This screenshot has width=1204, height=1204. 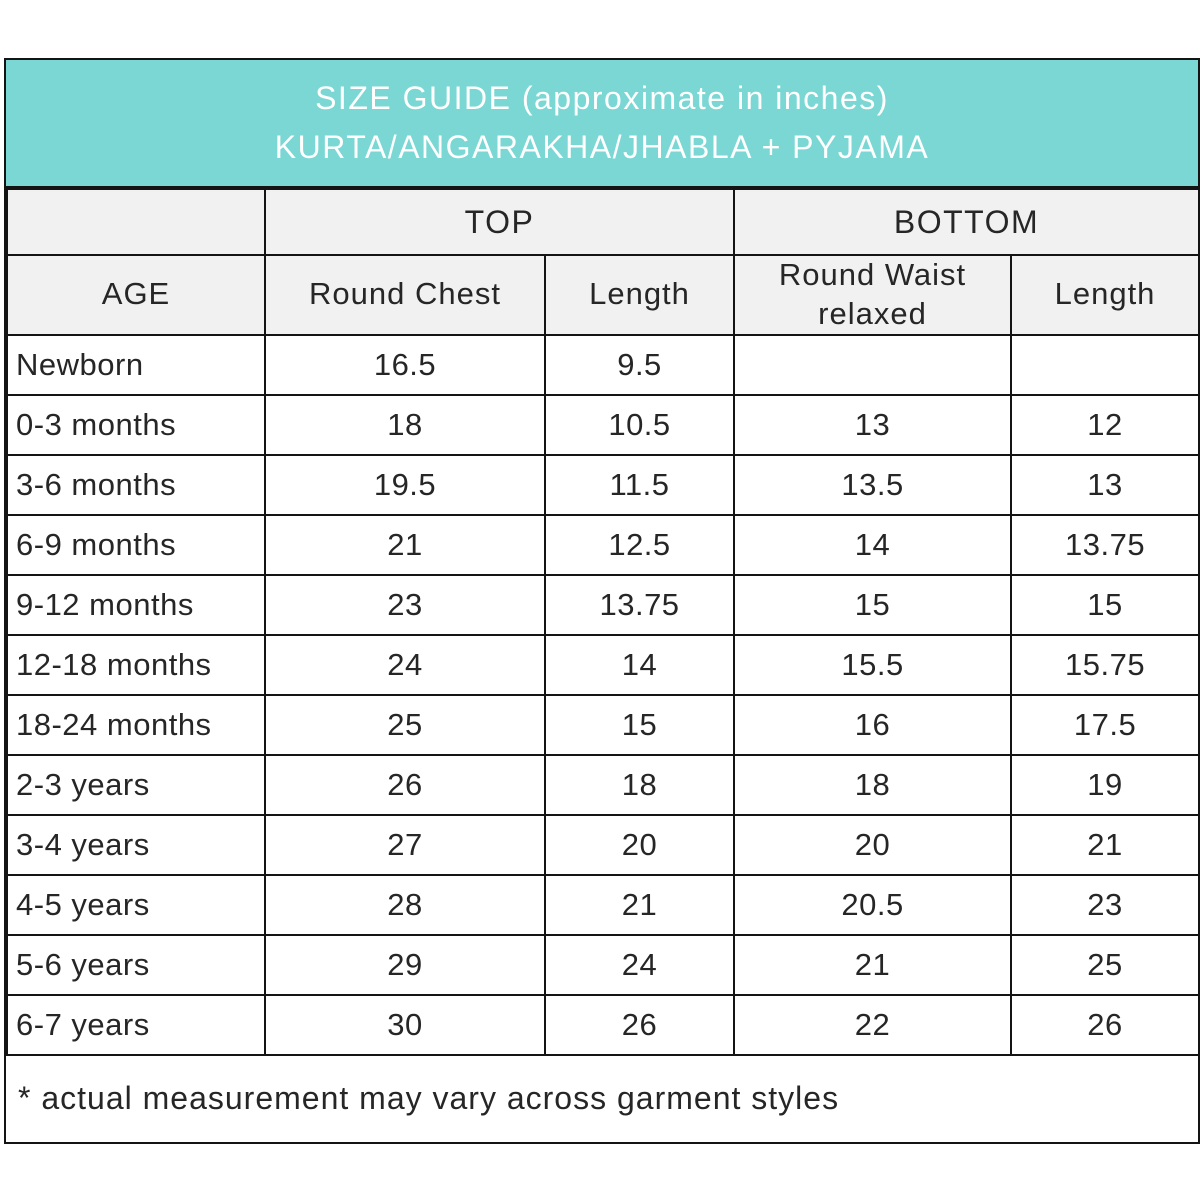 I want to click on age-cell: 3-6 months, so click(x=136, y=484).